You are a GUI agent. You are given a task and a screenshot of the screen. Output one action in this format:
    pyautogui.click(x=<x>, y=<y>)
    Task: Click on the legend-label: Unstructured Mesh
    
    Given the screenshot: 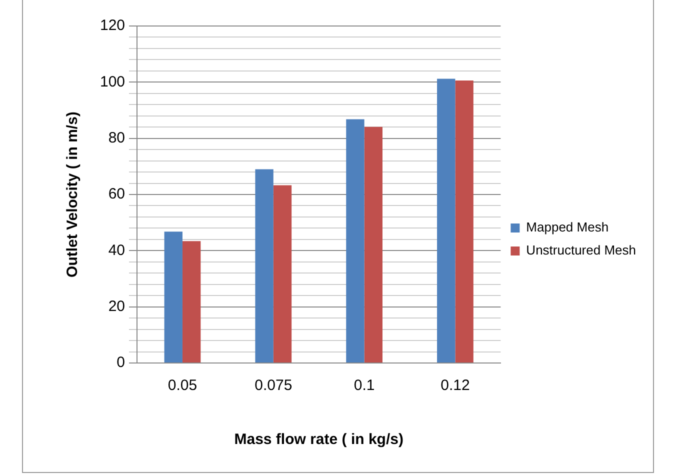 What is the action you would take?
    pyautogui.click(x=581, y=250)
    